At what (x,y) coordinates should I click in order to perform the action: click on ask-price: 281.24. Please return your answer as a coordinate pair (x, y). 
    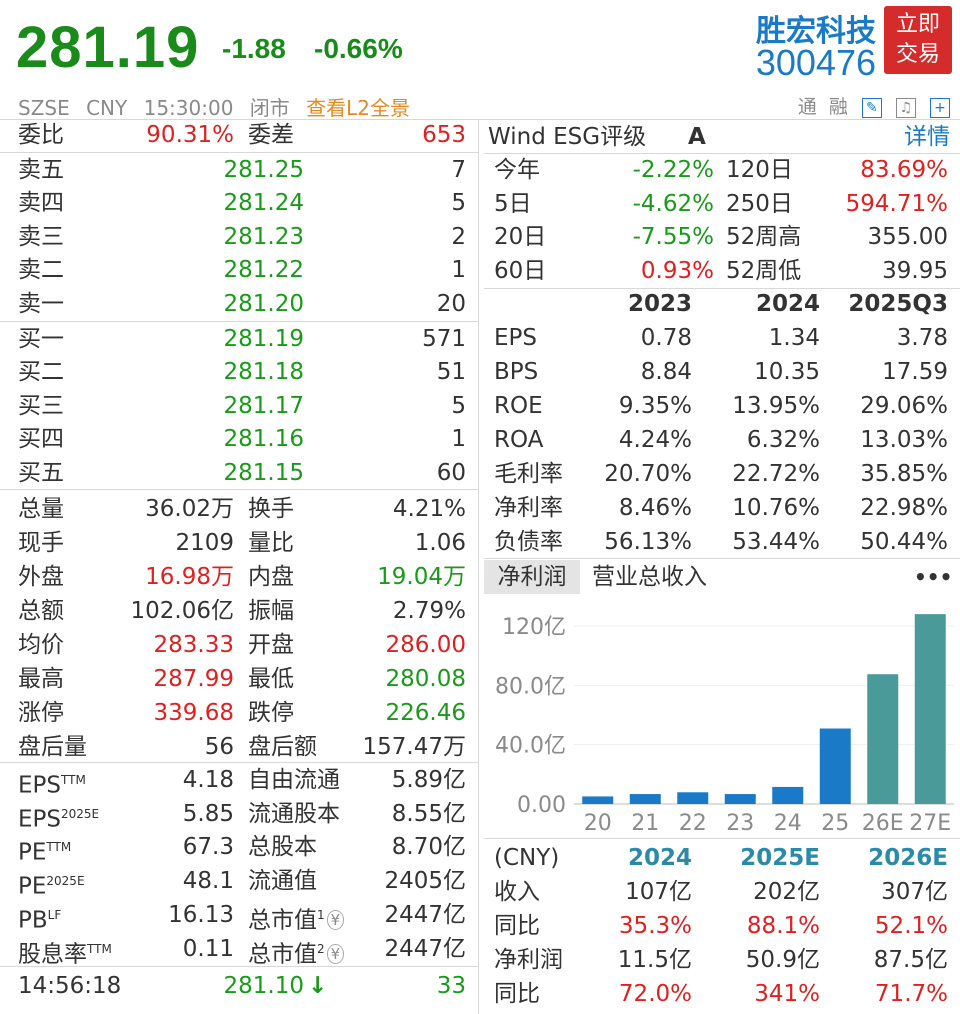
    Looking at the image, I should click on (263, 203).